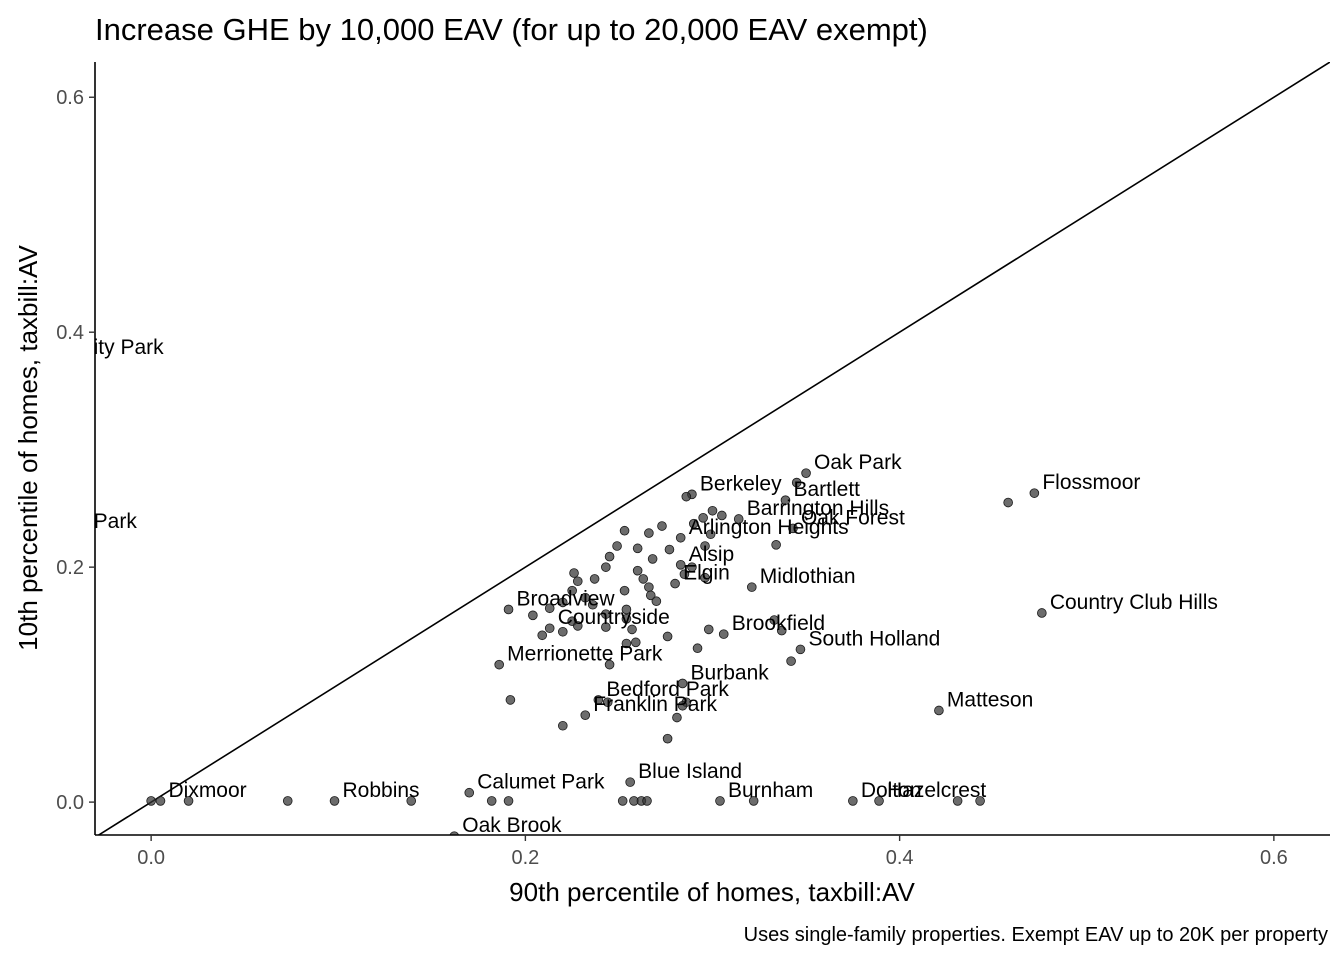 Image resolution: width=1344 pixels, height=960 pixels. I want to click on y-tick-label: 0.4, so click(70, 333).